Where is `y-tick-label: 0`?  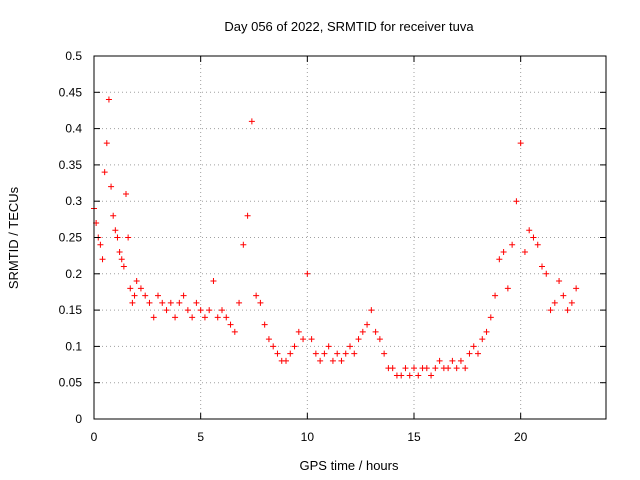
y-tick-label: 0 is located at coordinates (78, 419).